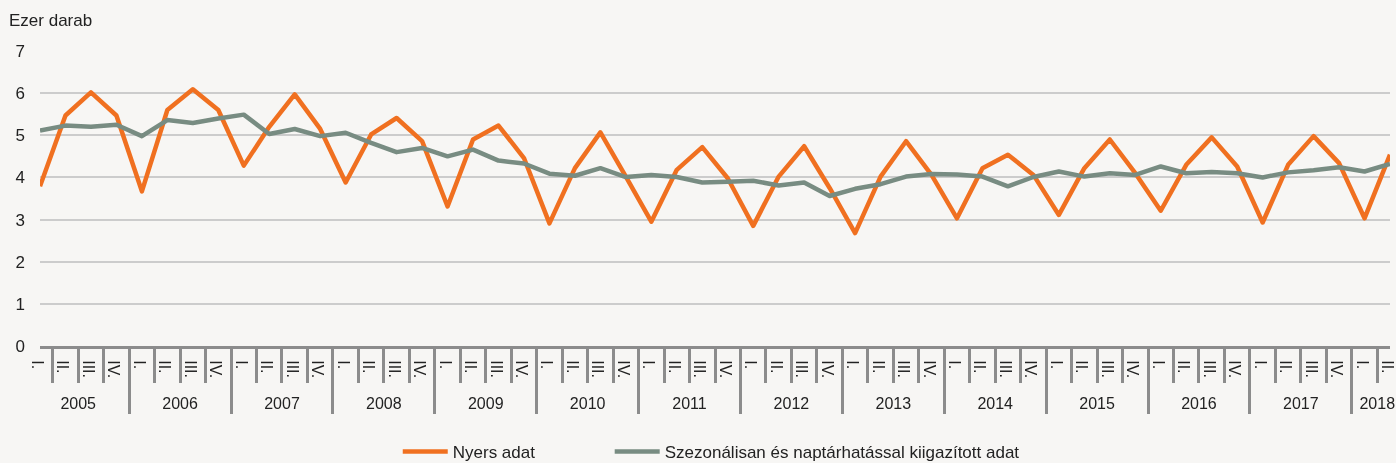  I want to click on category-label: 2015, so click(1097, 404).